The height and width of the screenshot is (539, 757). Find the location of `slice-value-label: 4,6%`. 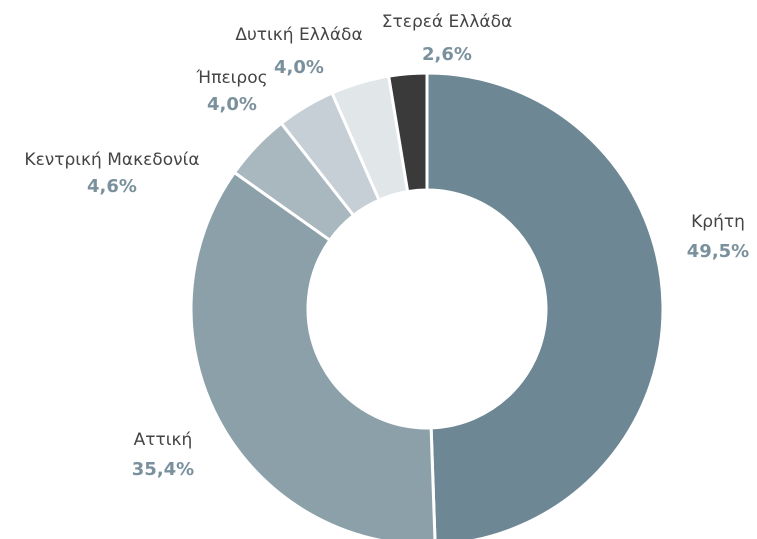

slice-value-label: 4,6% is located at coordinates (112, 186).